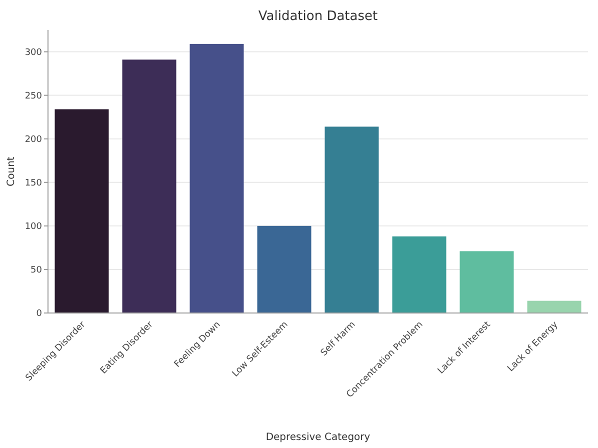  I want to click on y-tick-label: 50, so click(36, 271).